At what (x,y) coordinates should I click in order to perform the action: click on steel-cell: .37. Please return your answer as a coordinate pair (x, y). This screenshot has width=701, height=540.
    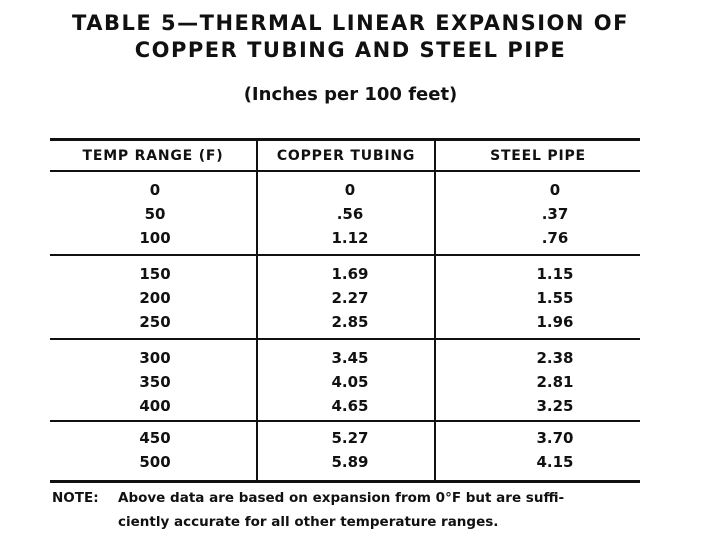
    Looking at the image, I should click on (555, 214).